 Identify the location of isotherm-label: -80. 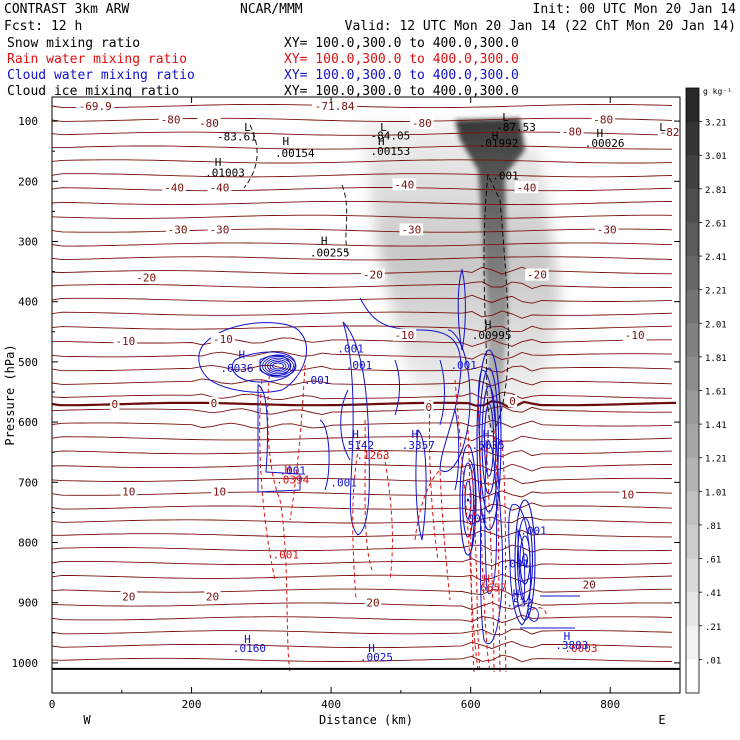
(422, 123).